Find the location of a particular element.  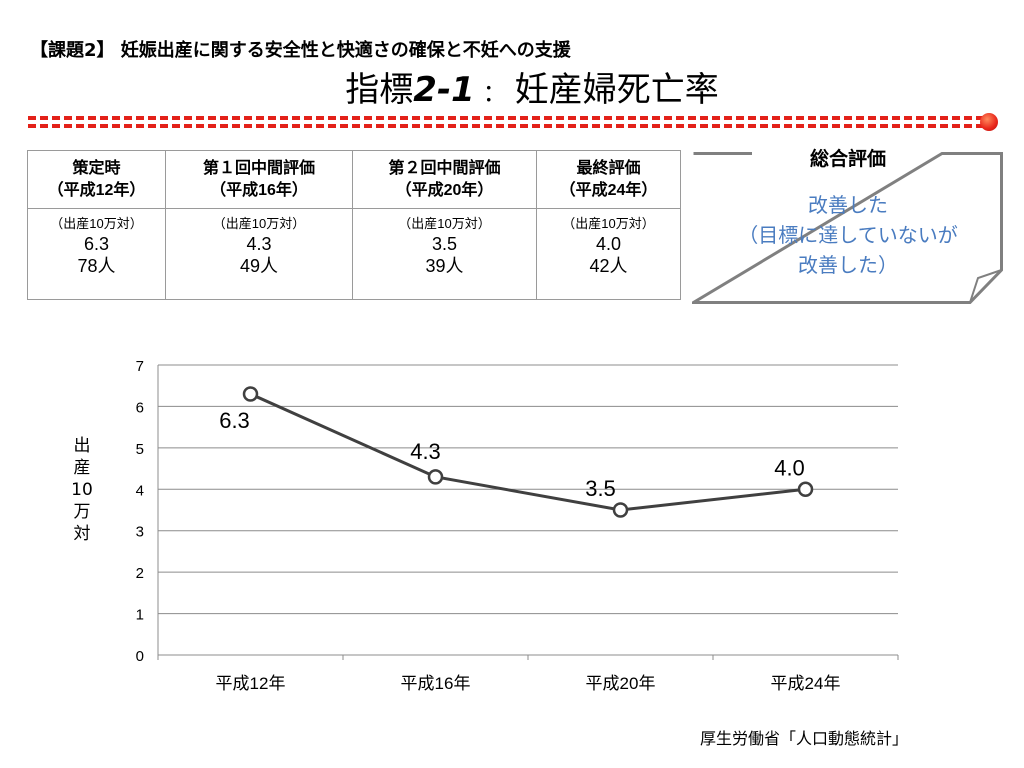

evaluation-line: （目標に達していないが is located at coordinates (848, 235).